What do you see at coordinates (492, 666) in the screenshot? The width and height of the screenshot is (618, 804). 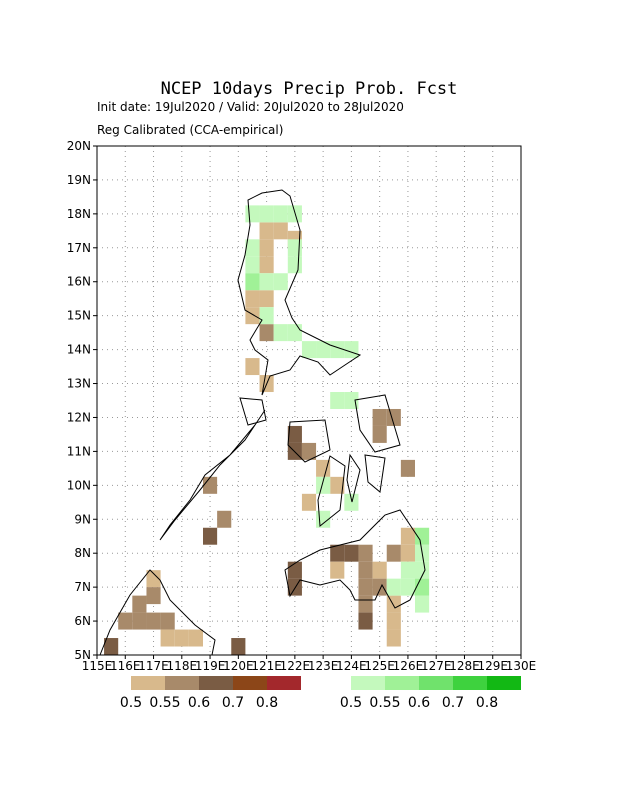 I see `x-tick-label: 129E` at bounding box center [492, 666].